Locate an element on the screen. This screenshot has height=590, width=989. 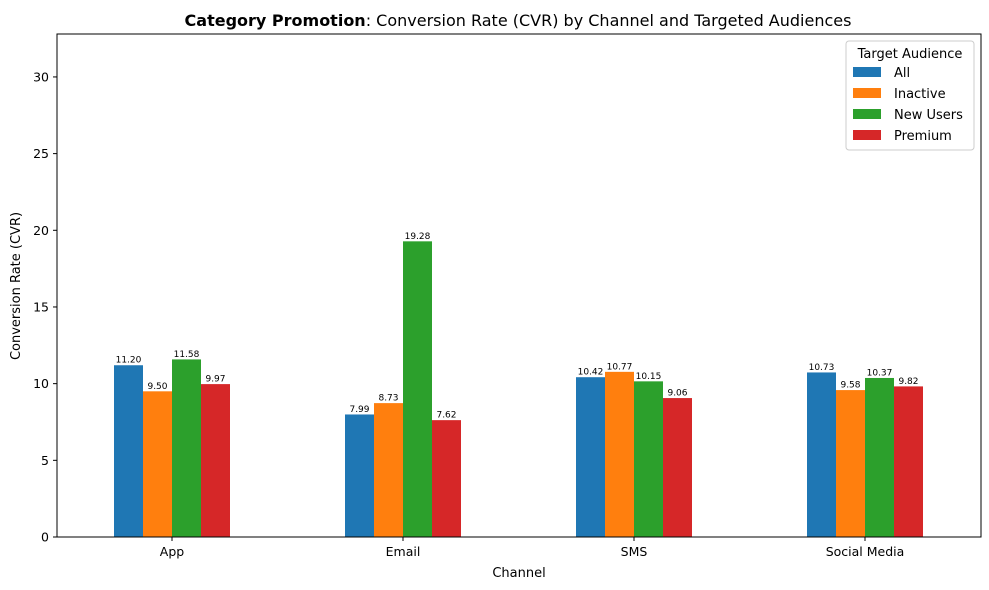
legend-entry: All is located at coordinates (902, 73).